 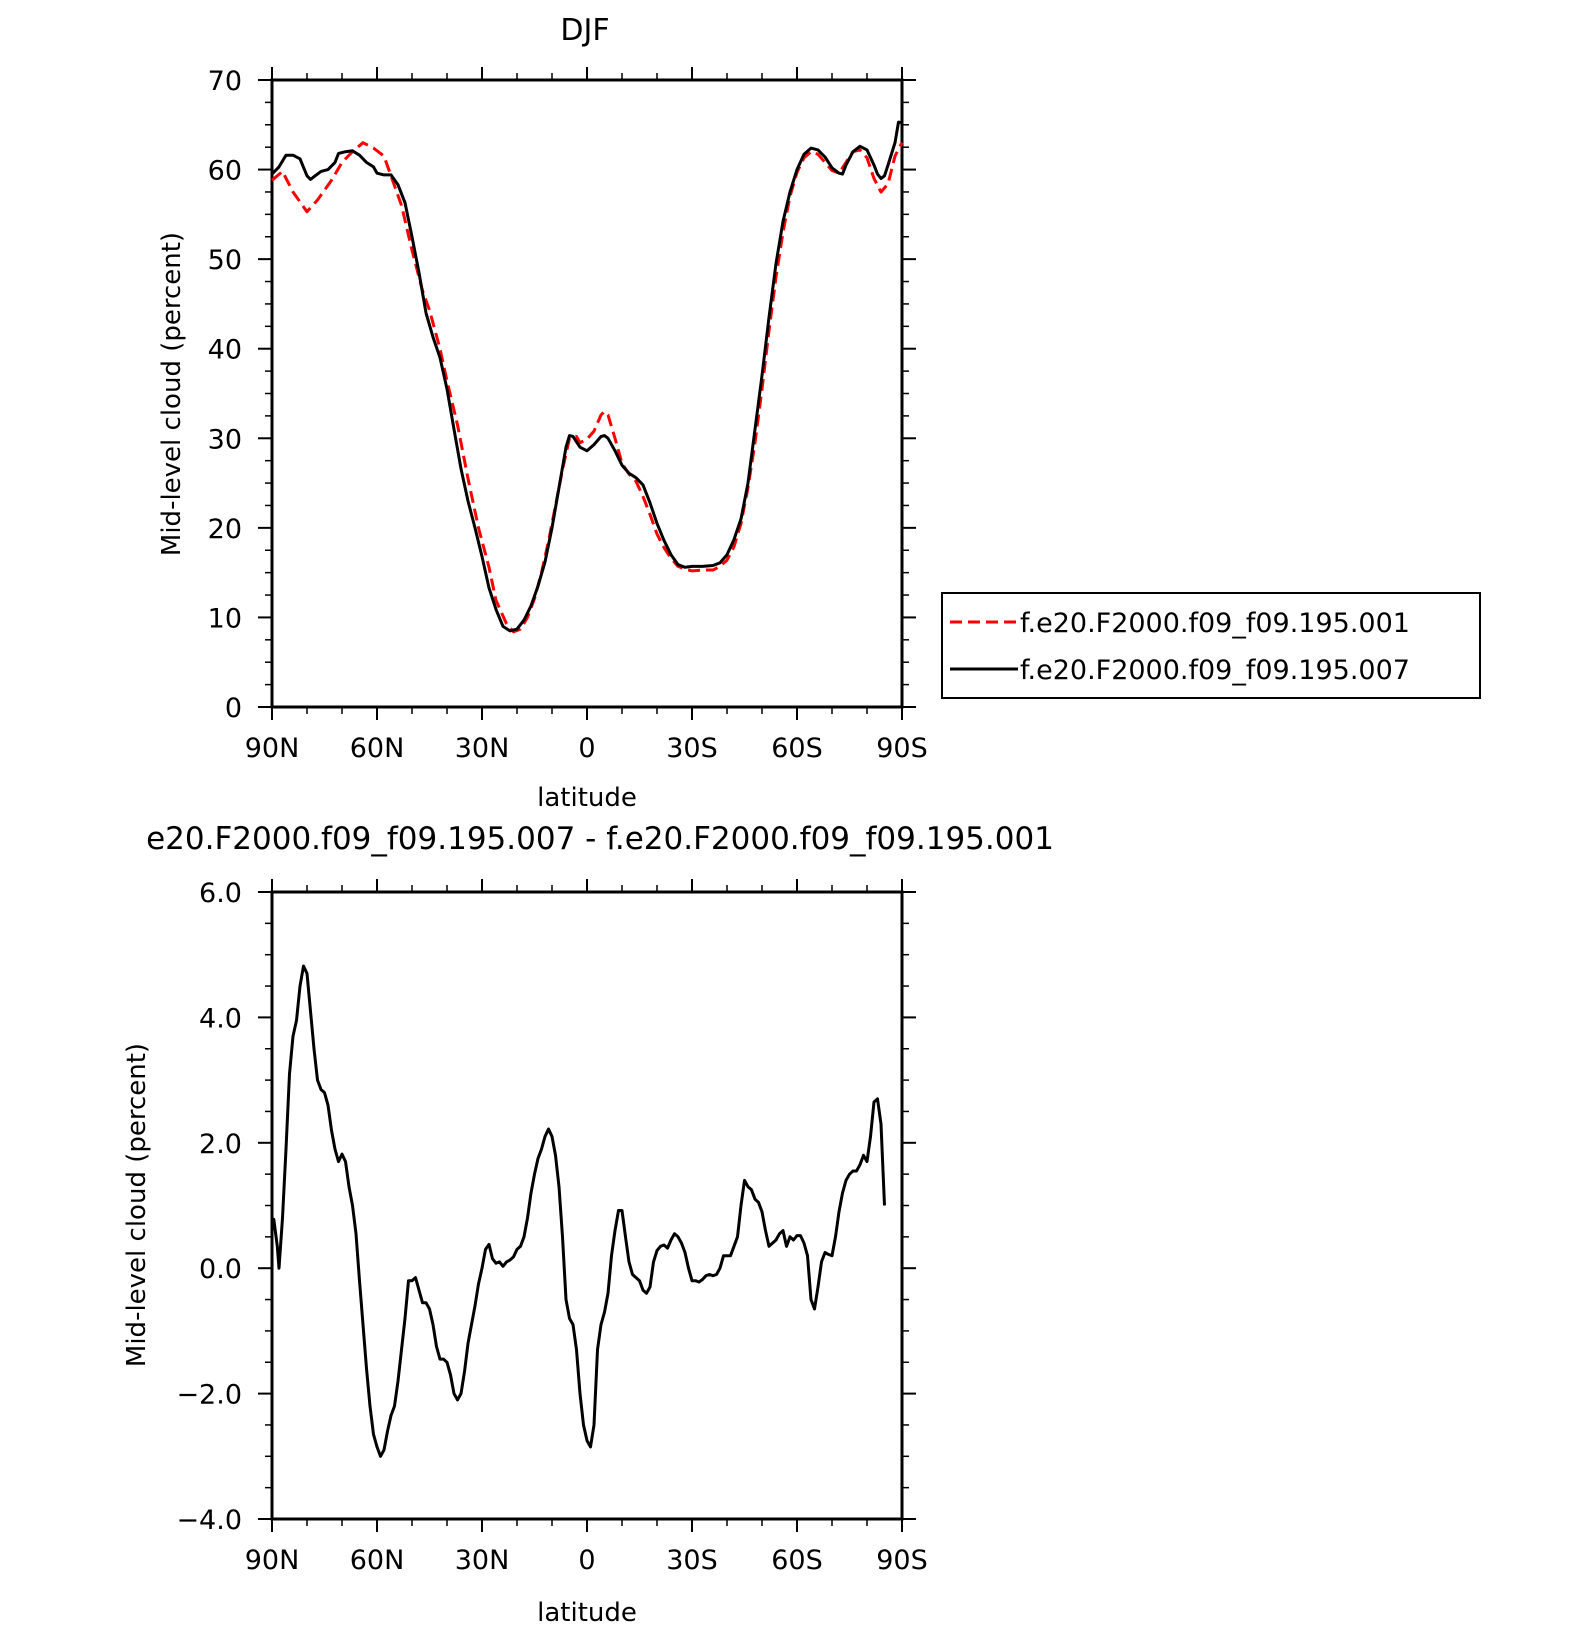 I want to click on top-x-tick-labels: 90N 60N 30N 0 30S 60S 90S, so click(x=586, y=748).